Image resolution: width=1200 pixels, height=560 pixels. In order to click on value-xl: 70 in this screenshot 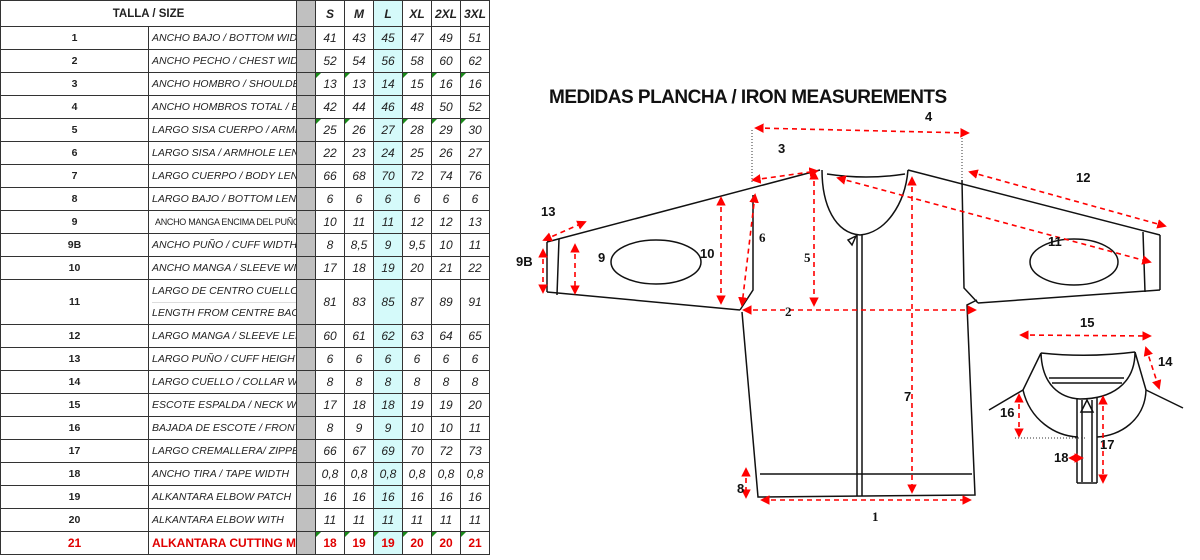, I will do `click(417, 451)`.